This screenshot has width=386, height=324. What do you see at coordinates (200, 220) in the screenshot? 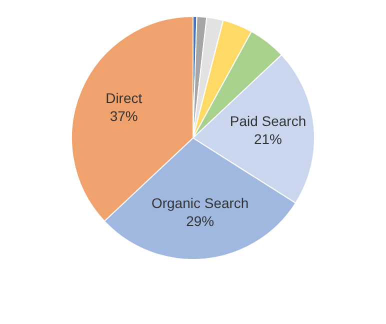
I see `data-label: 29%` at bounding box center [200, 220].